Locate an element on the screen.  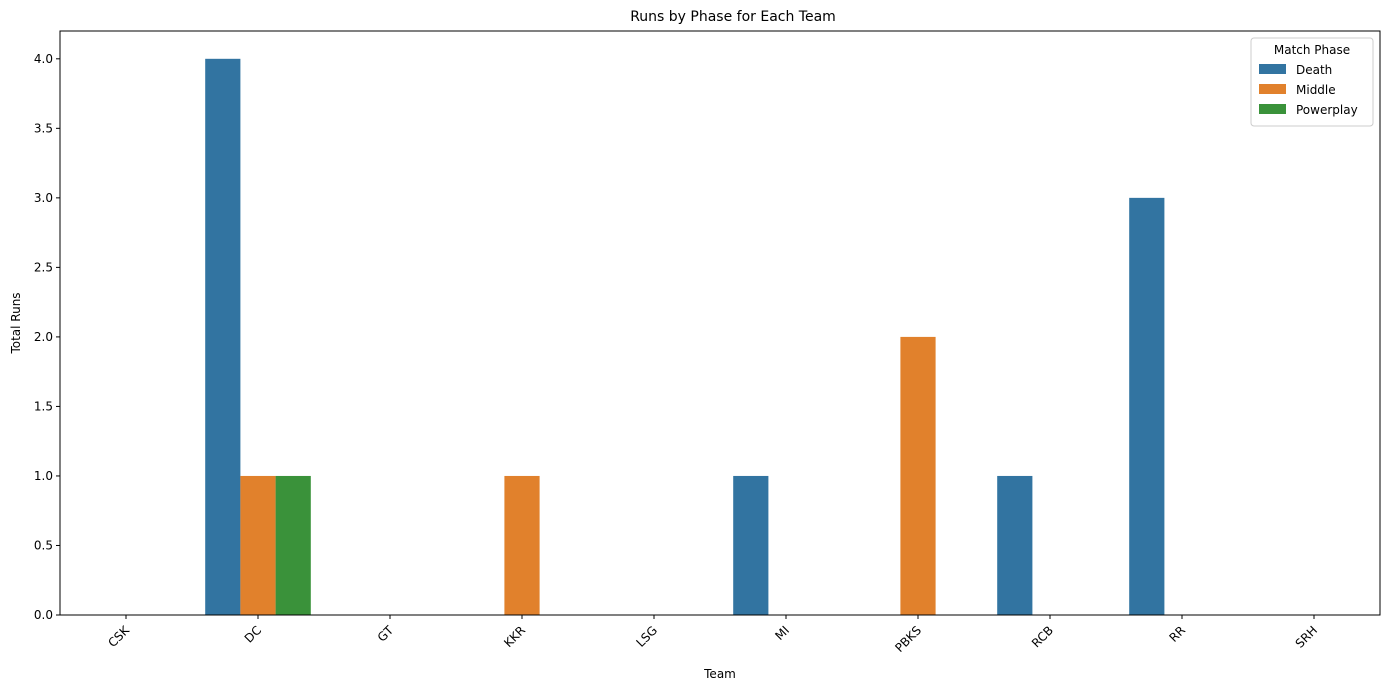
y-tick-label: 2.0 is located at coordinates (43, 337).